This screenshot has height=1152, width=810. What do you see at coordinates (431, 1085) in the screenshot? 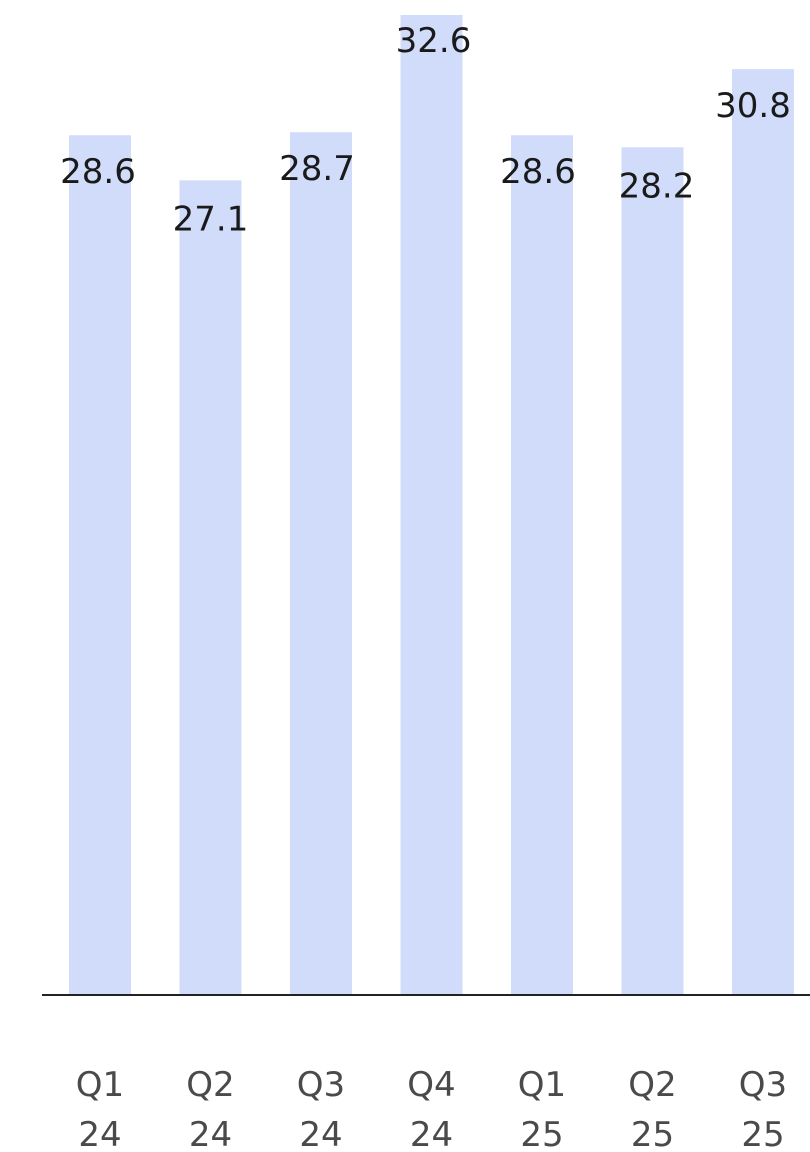
I see `x-tick-label-quarter: Q4` at bounding box center [431, 1085].